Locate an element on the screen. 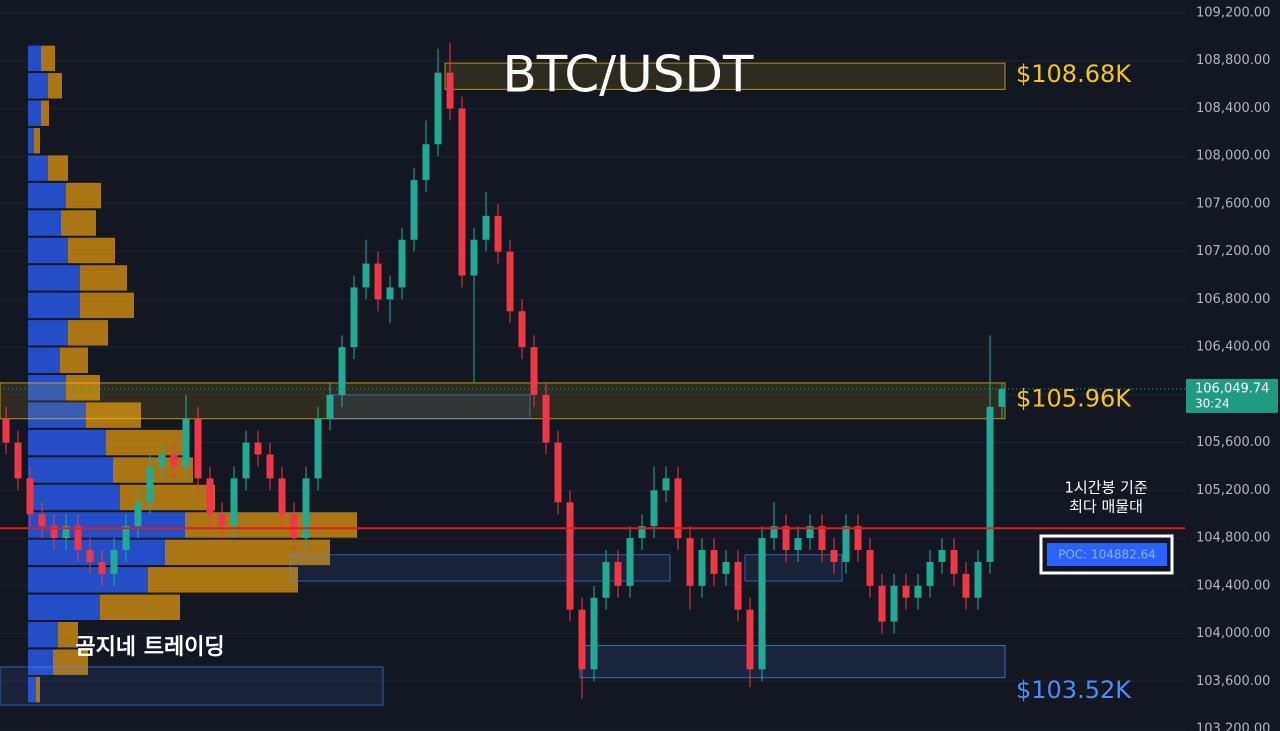 The image size is (1280, 731). chart-title: BTC/USDT is located at coordinates (628, 75).